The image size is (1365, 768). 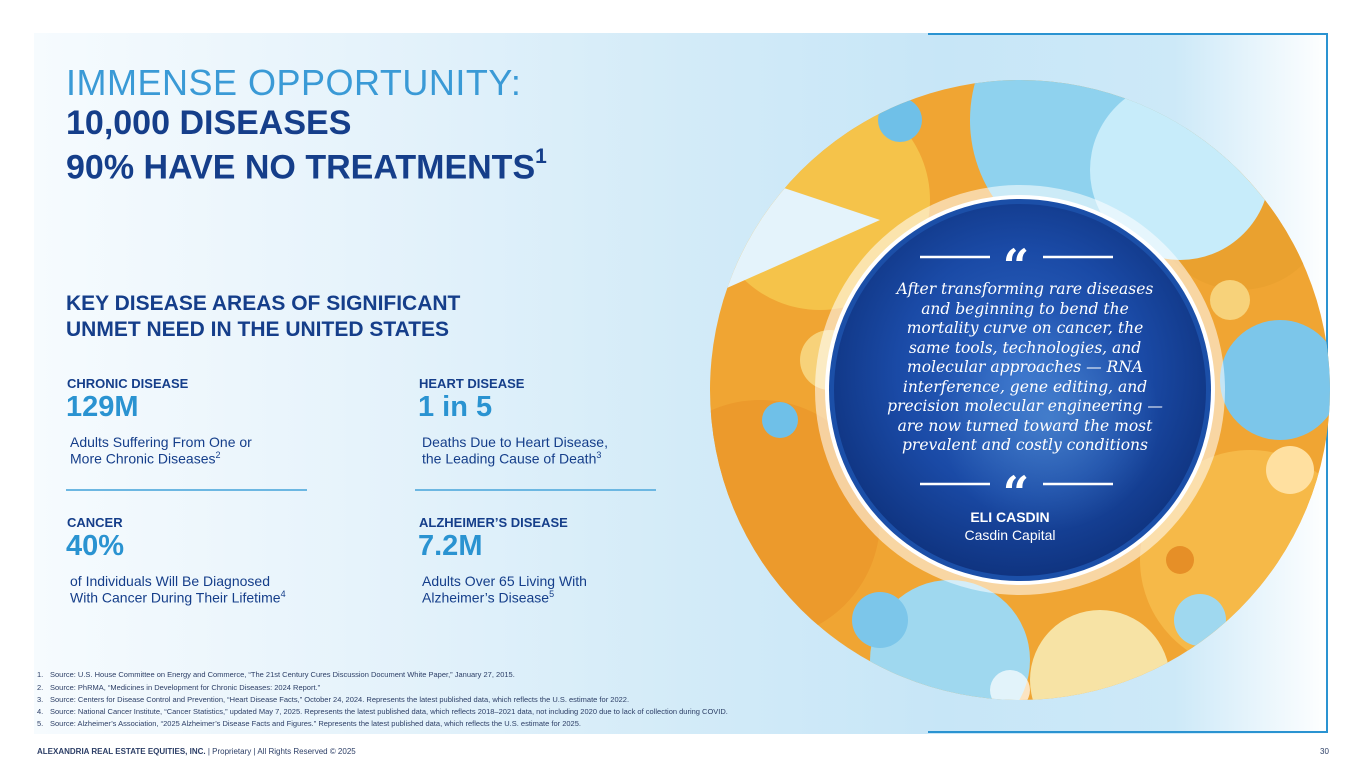 I want to click on quote-mark-top-icon: “, so click(x=1016, y=266).